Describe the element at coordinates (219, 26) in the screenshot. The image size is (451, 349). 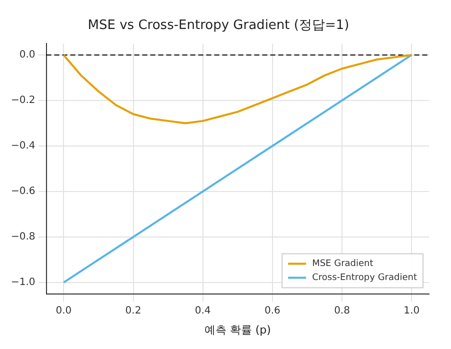
I see `chart-title: MSE vs Cross-Entropy Gradient (정답=1)` at that location.